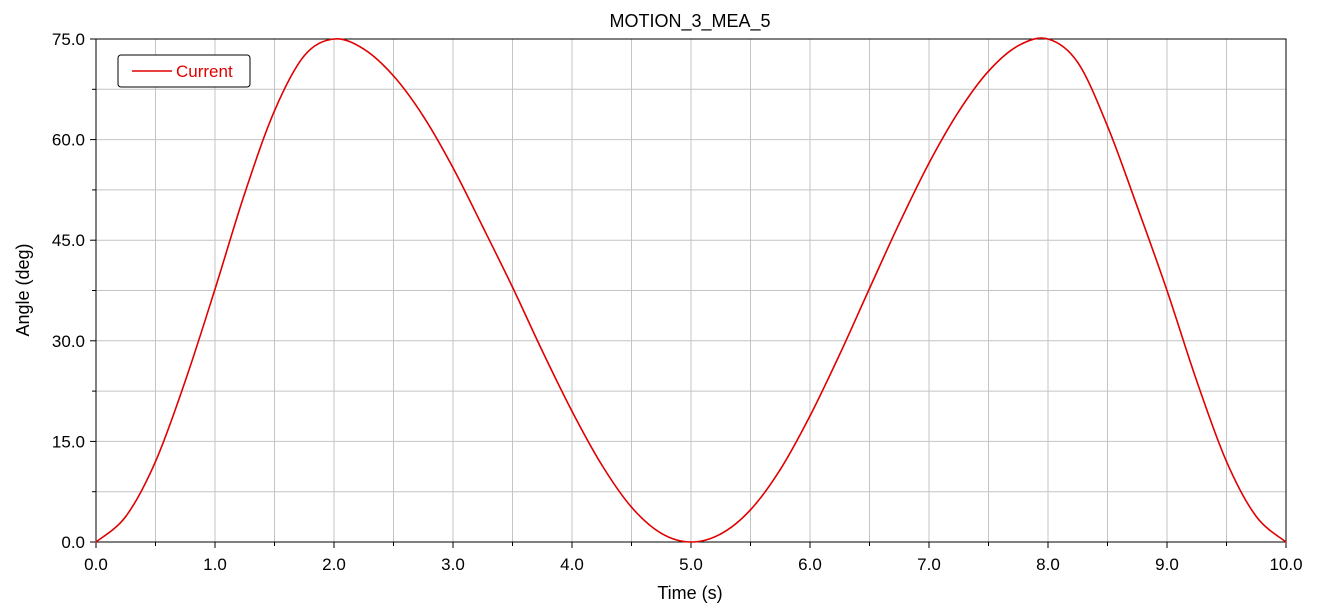  I want to click on y-tick-label: 60.0, so click(68, 140).